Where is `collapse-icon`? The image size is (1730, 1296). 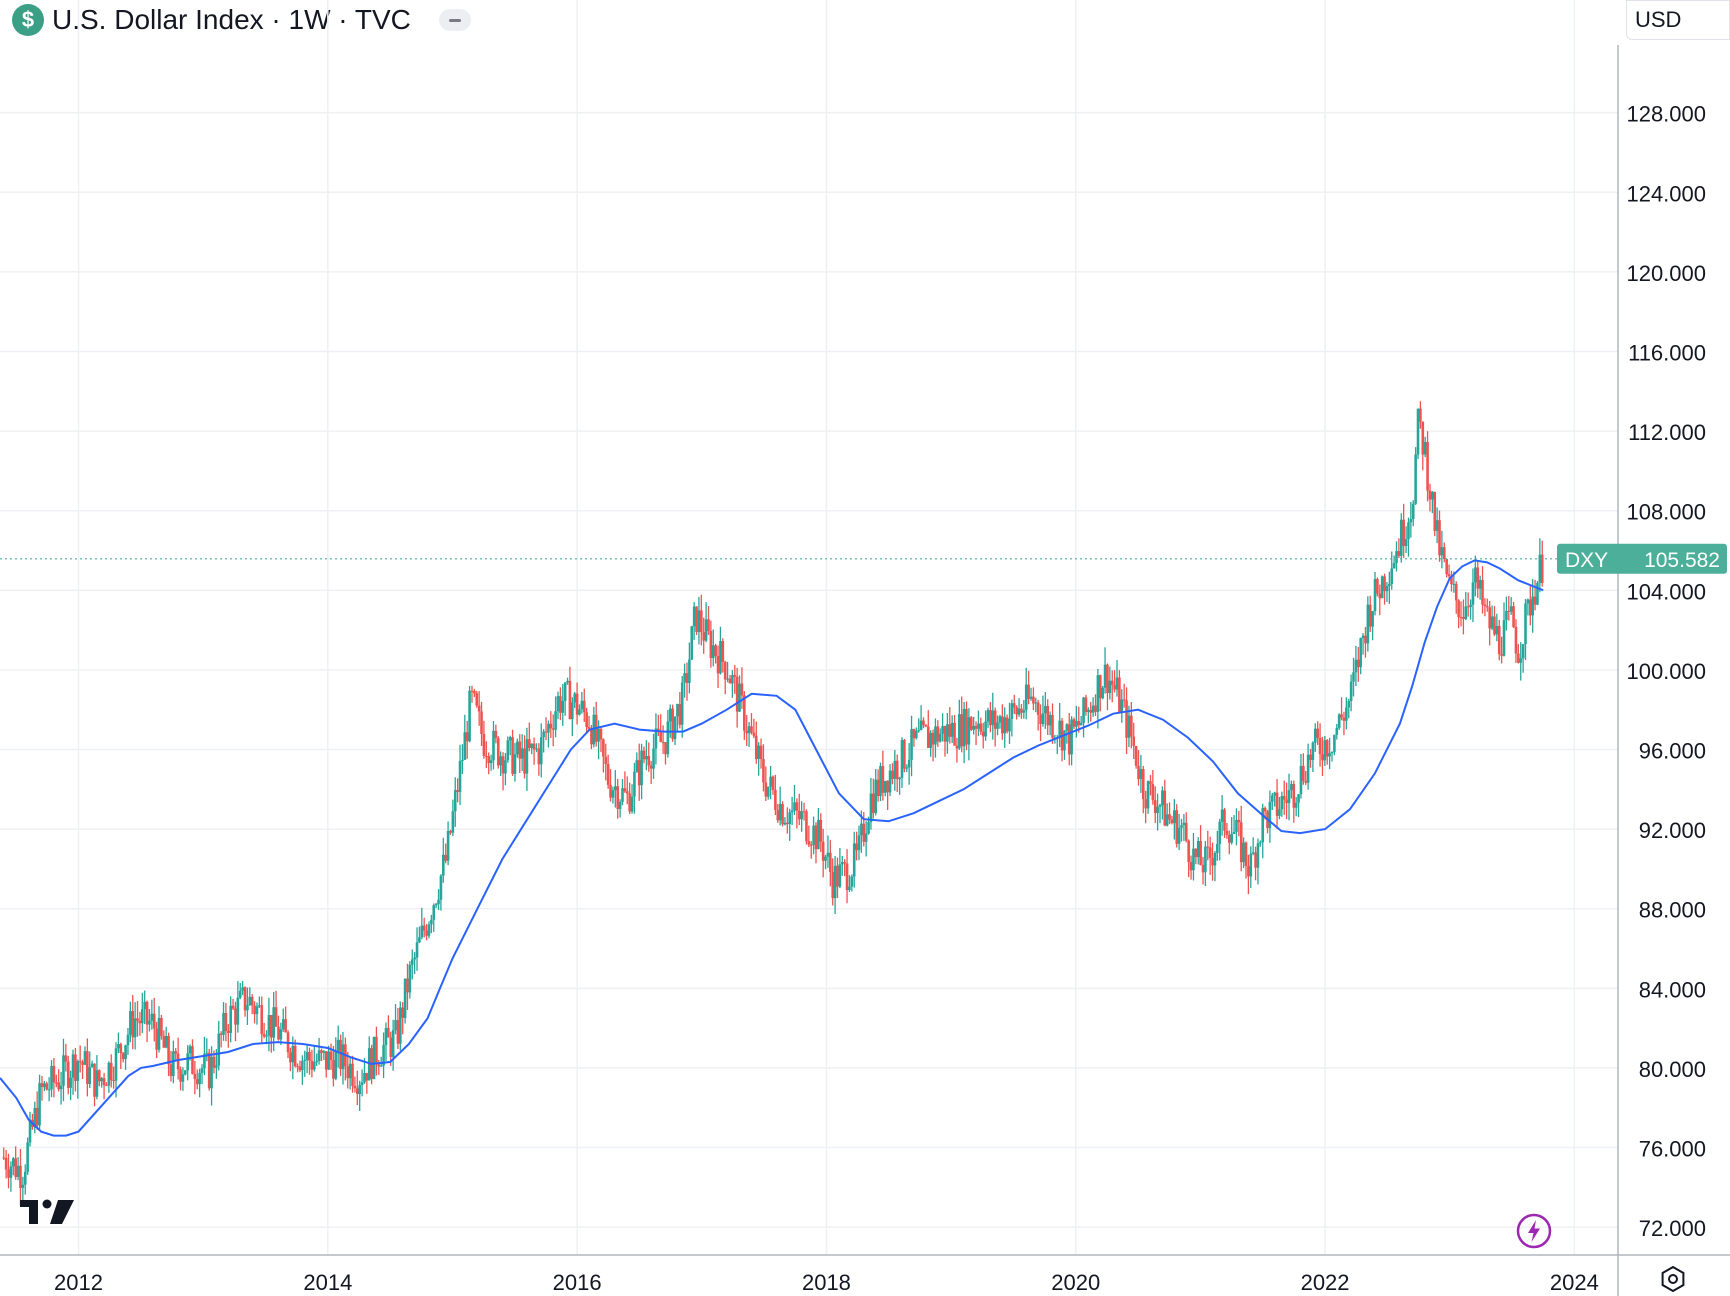 collapse-icon is located at coordinates (454, 20).